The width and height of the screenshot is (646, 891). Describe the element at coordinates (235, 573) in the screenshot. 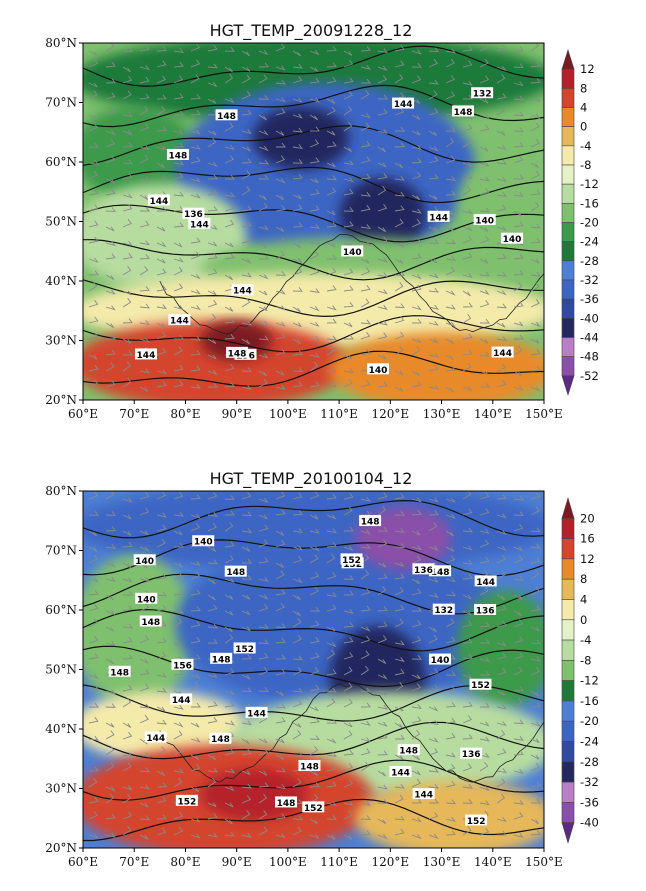

I see `svg-text: 148` at that location.